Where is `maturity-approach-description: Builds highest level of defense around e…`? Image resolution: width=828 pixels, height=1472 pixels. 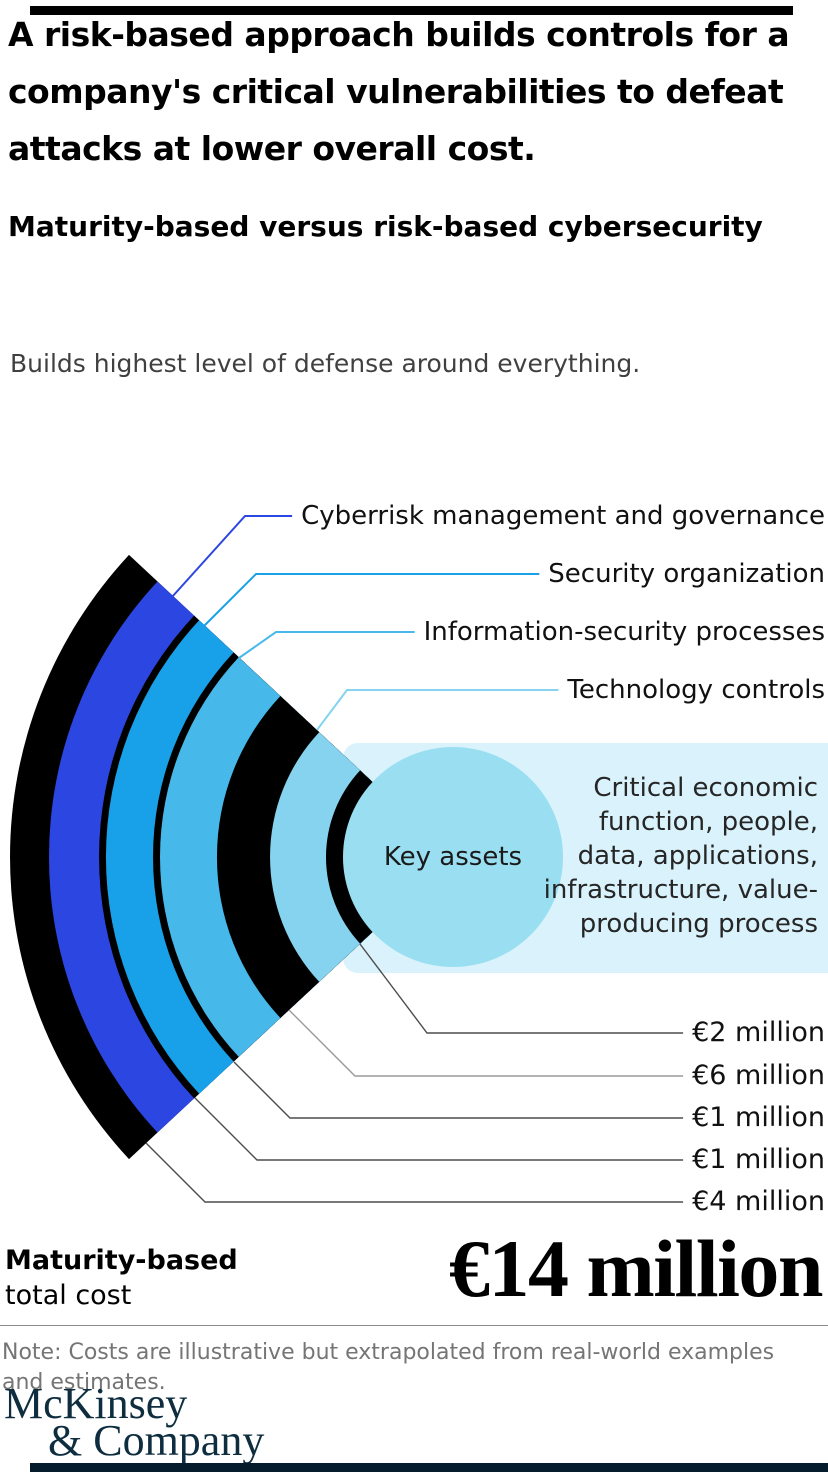
maturity-approach-description: Builds highest level of defense around e… is located at coordinates (325, 363).